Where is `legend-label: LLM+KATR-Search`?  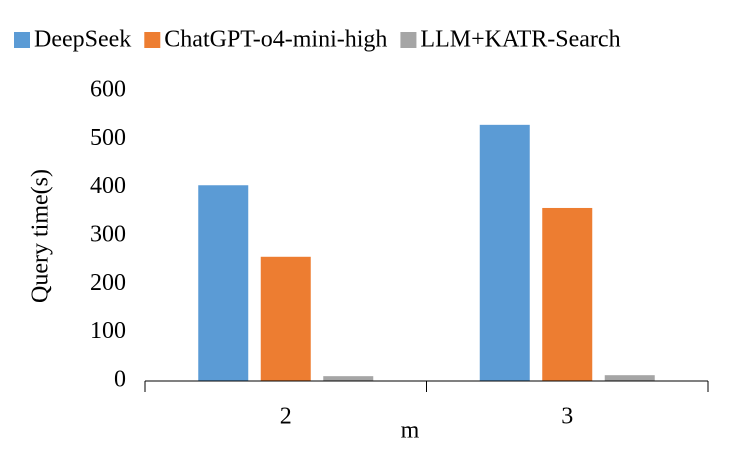 legend-label: LLM+KATR-Search is located at coordinates (520, 40).